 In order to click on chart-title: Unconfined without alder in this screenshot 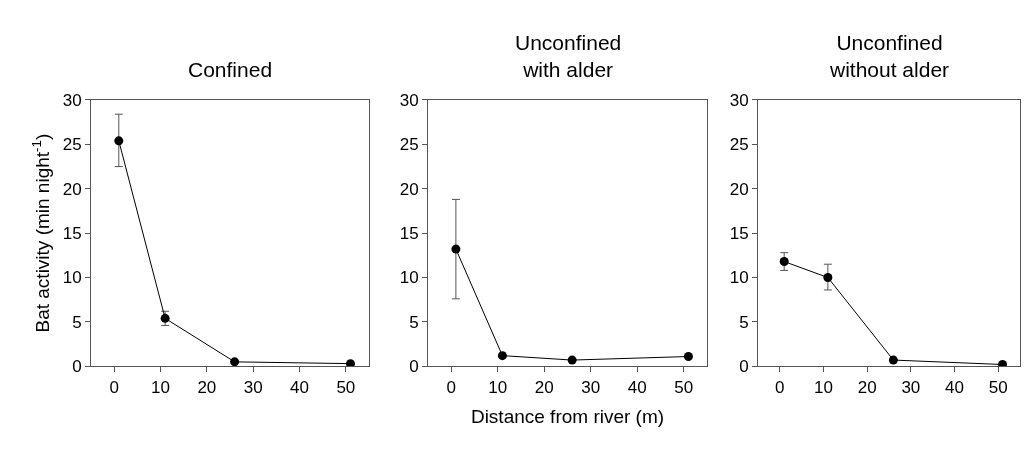, I will do `click(889, 56)`.